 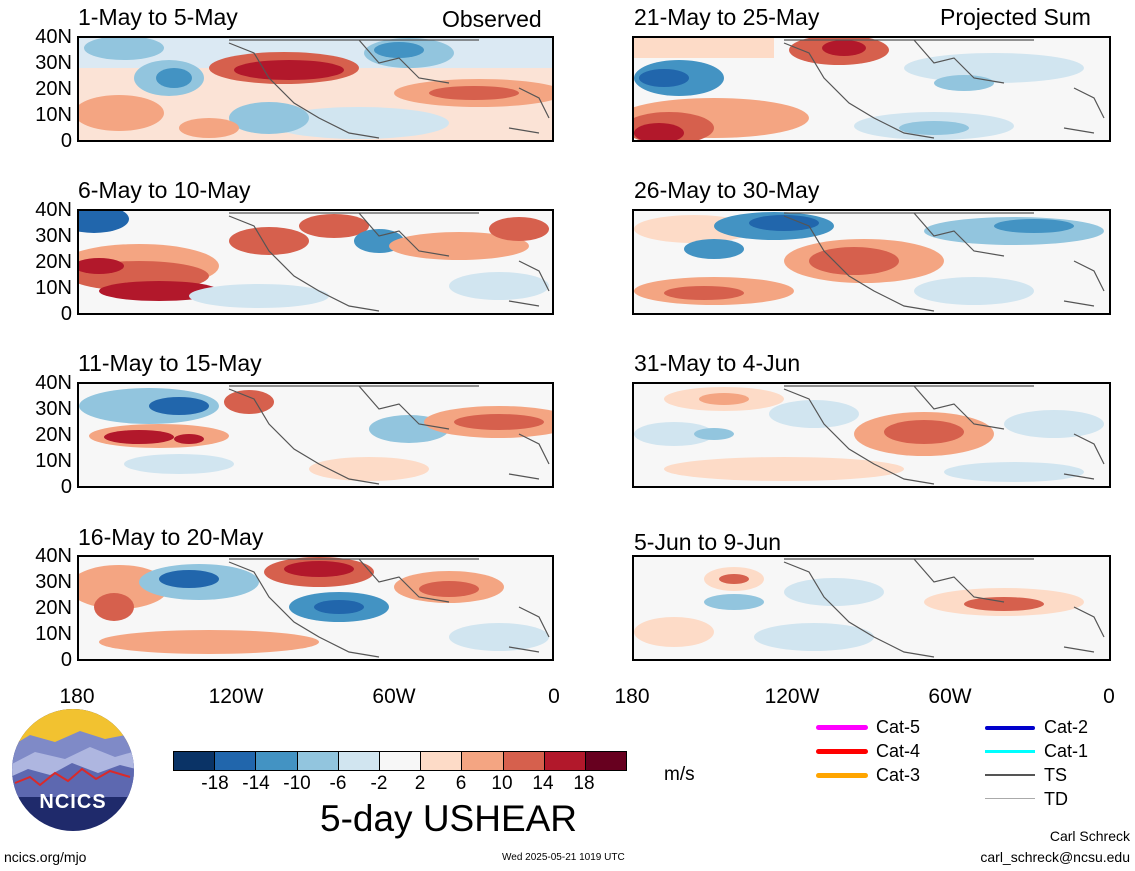 I want to click on legend-line-cat4, so click(x=842, y=751).